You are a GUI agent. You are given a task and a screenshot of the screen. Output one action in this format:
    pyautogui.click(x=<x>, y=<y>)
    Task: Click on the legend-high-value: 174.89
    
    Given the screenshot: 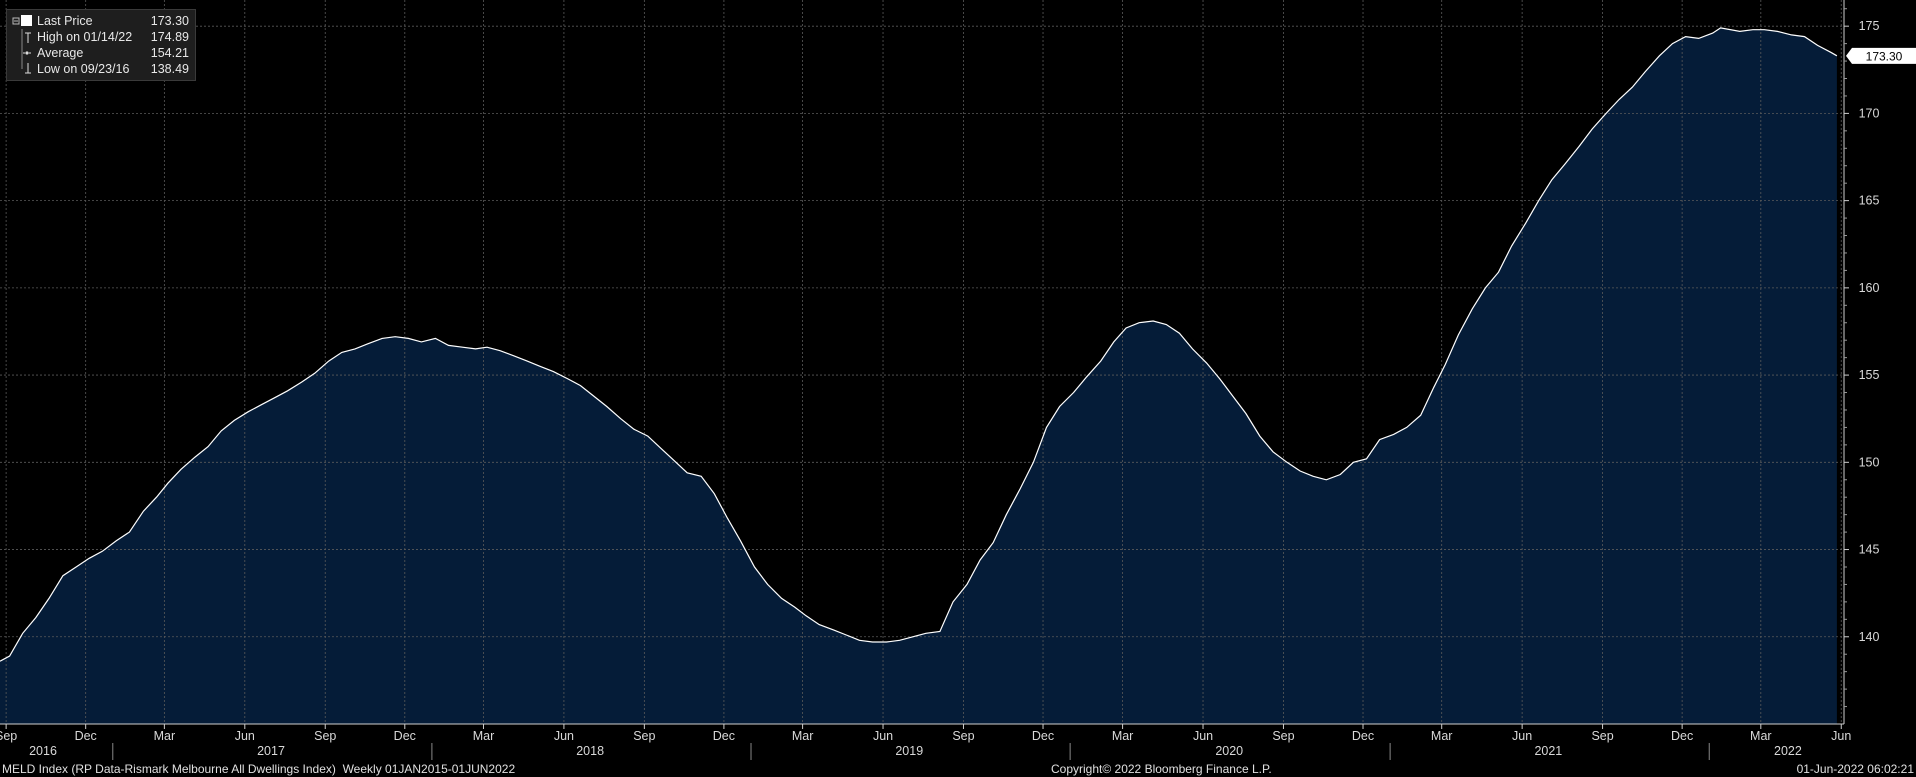 What is the action you would take?
    pyautogui.click(x=169, y=37)
    